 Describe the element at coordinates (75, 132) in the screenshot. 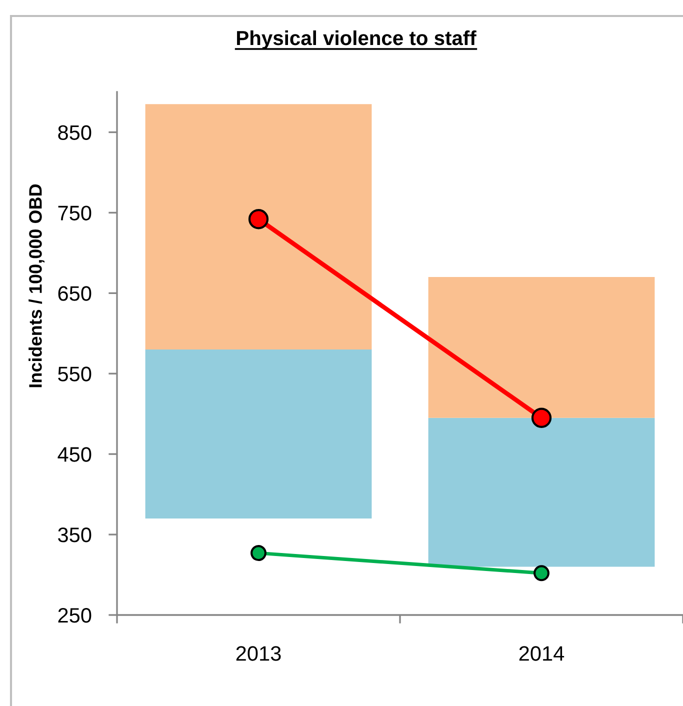

I see `y-tick-label: 850` at that location.